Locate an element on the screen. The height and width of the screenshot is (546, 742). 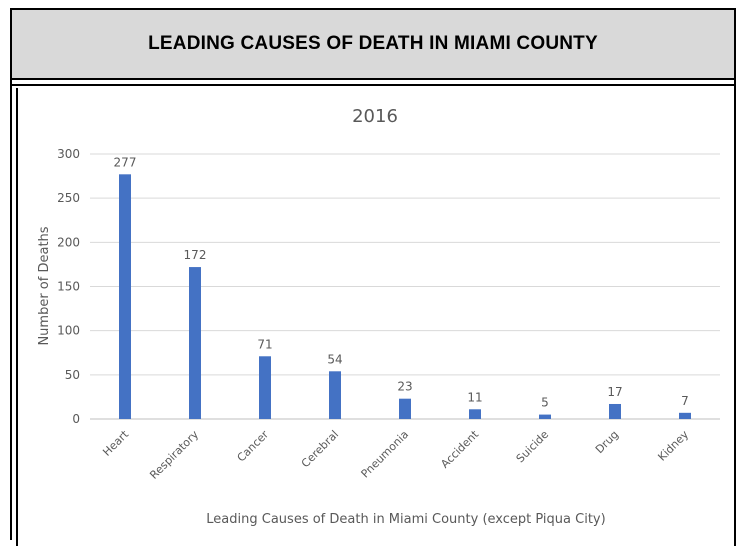
y-tick-label: 100 is located at coordinates (68, 331).